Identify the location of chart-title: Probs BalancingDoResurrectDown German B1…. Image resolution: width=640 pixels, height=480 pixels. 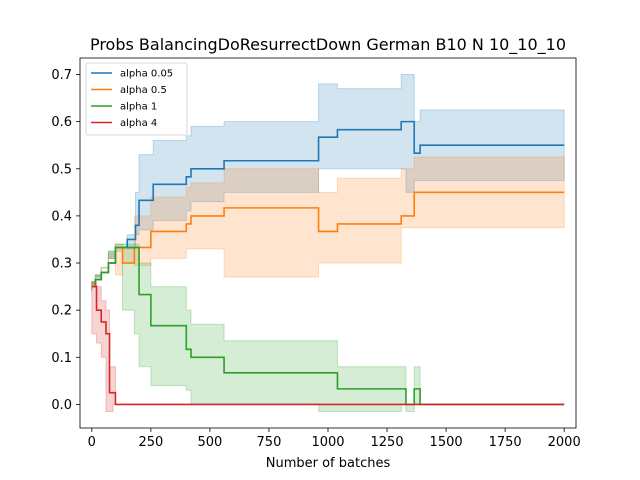
(328, 45).